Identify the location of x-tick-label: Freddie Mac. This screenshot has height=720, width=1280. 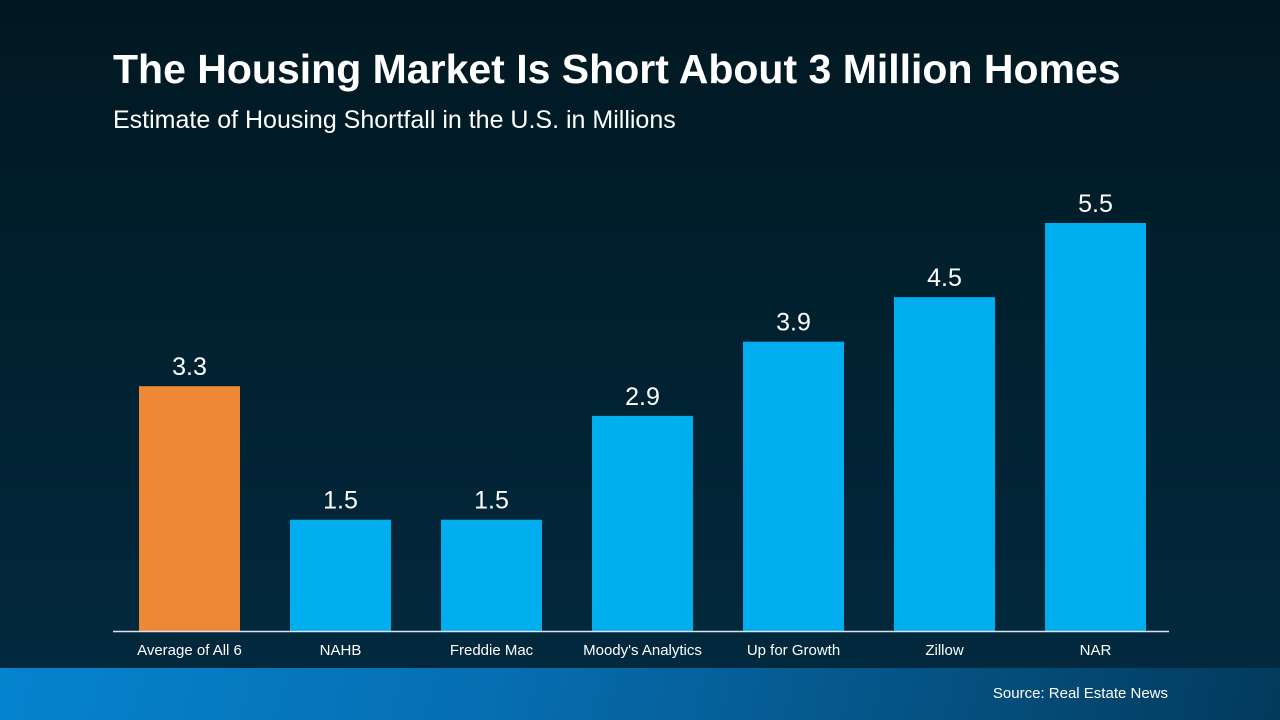
(492, 650).